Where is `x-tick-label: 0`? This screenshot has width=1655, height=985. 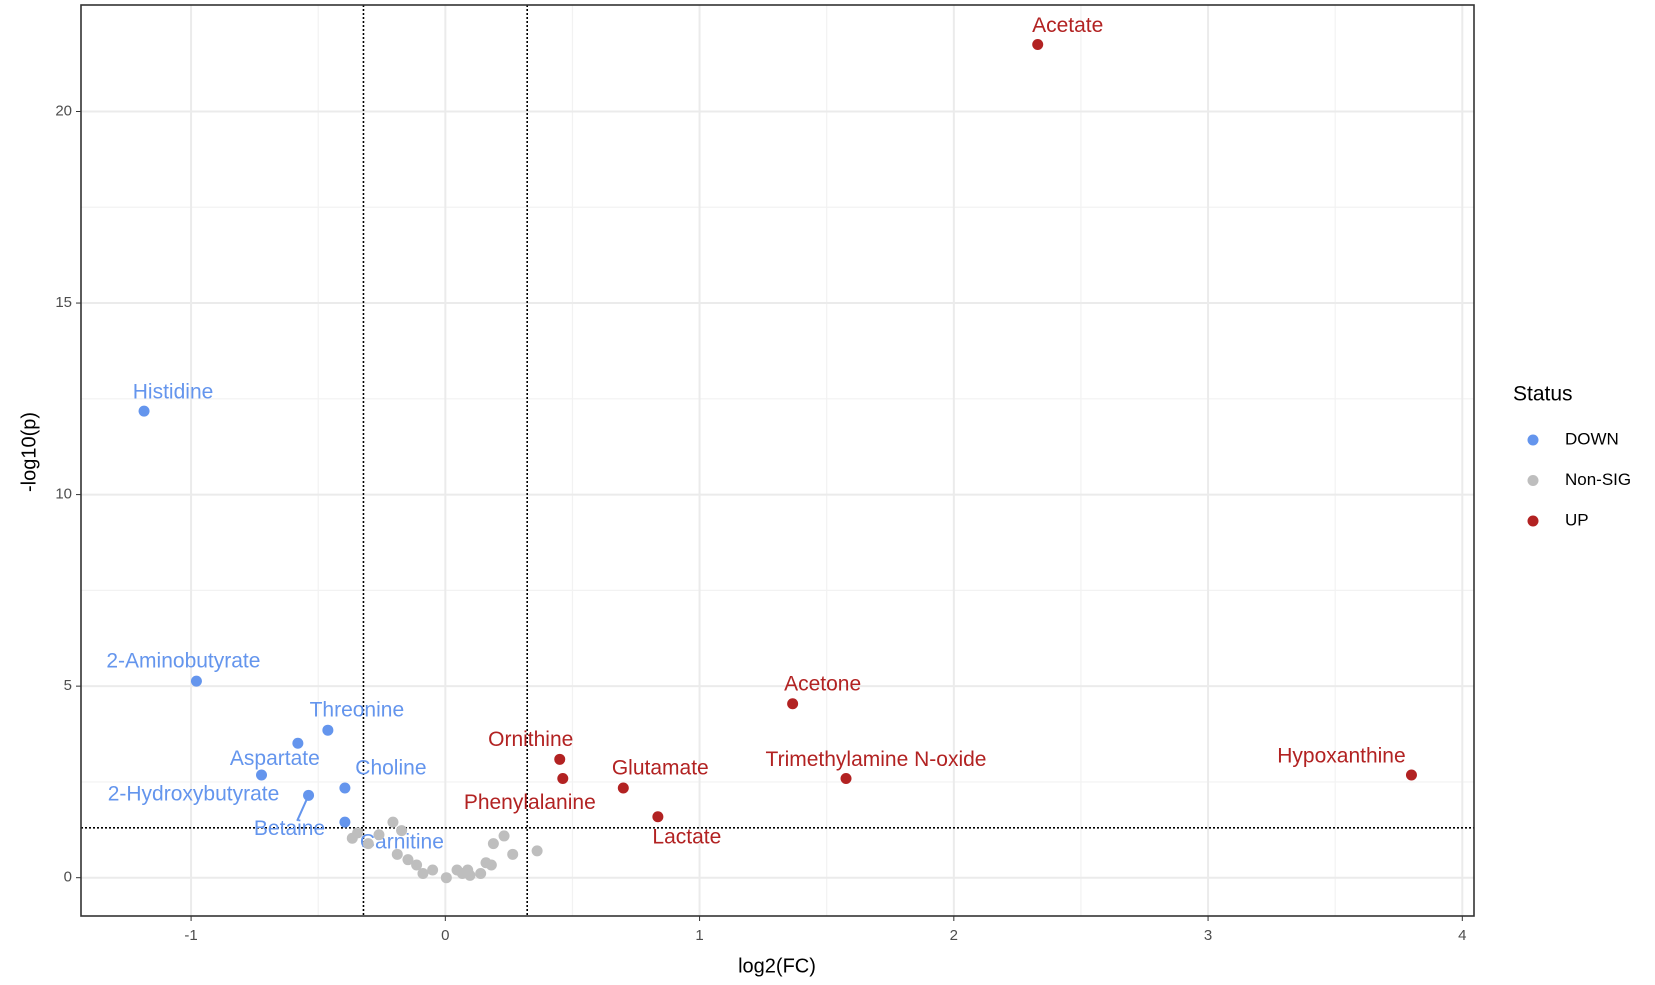 x-tick-label: 0 is located at coordinates (445, 935).